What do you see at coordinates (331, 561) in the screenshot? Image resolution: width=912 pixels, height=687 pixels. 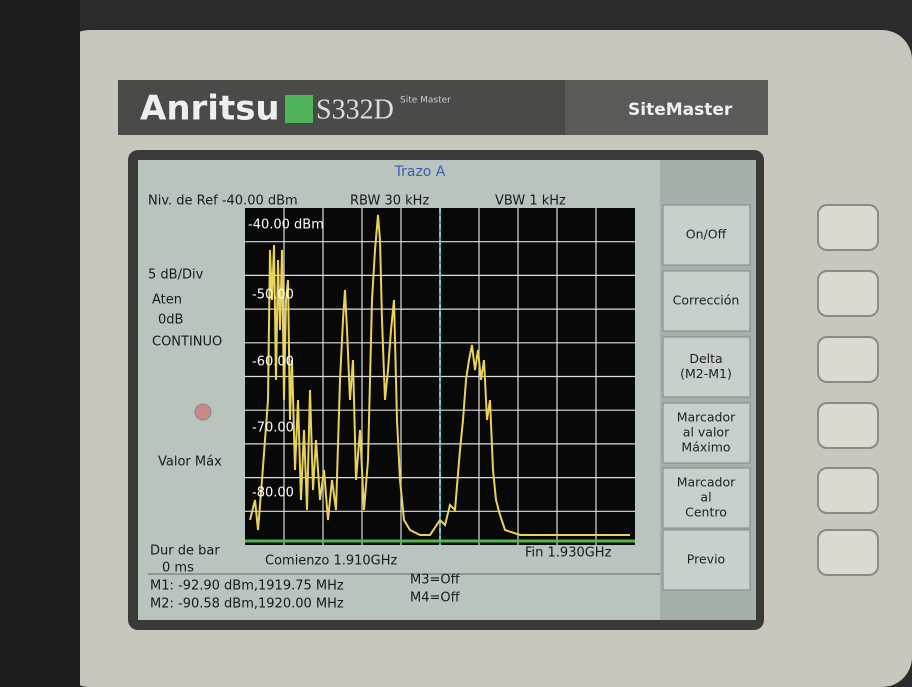 I see `start-freq: Comienzo 1.910GHz` at bounding box center [331, 561].